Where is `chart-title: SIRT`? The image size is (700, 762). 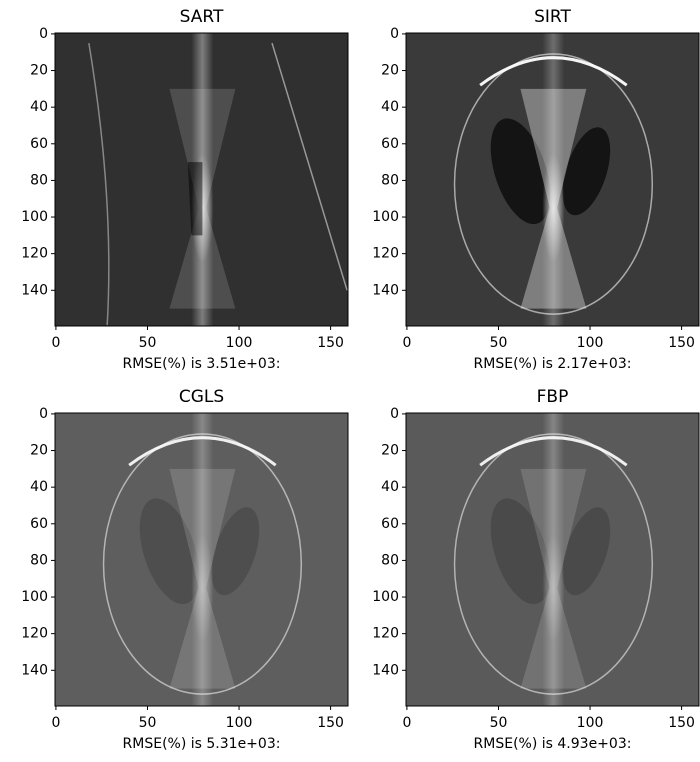 chart-title: SIRT is located at coordinates (552, 17).